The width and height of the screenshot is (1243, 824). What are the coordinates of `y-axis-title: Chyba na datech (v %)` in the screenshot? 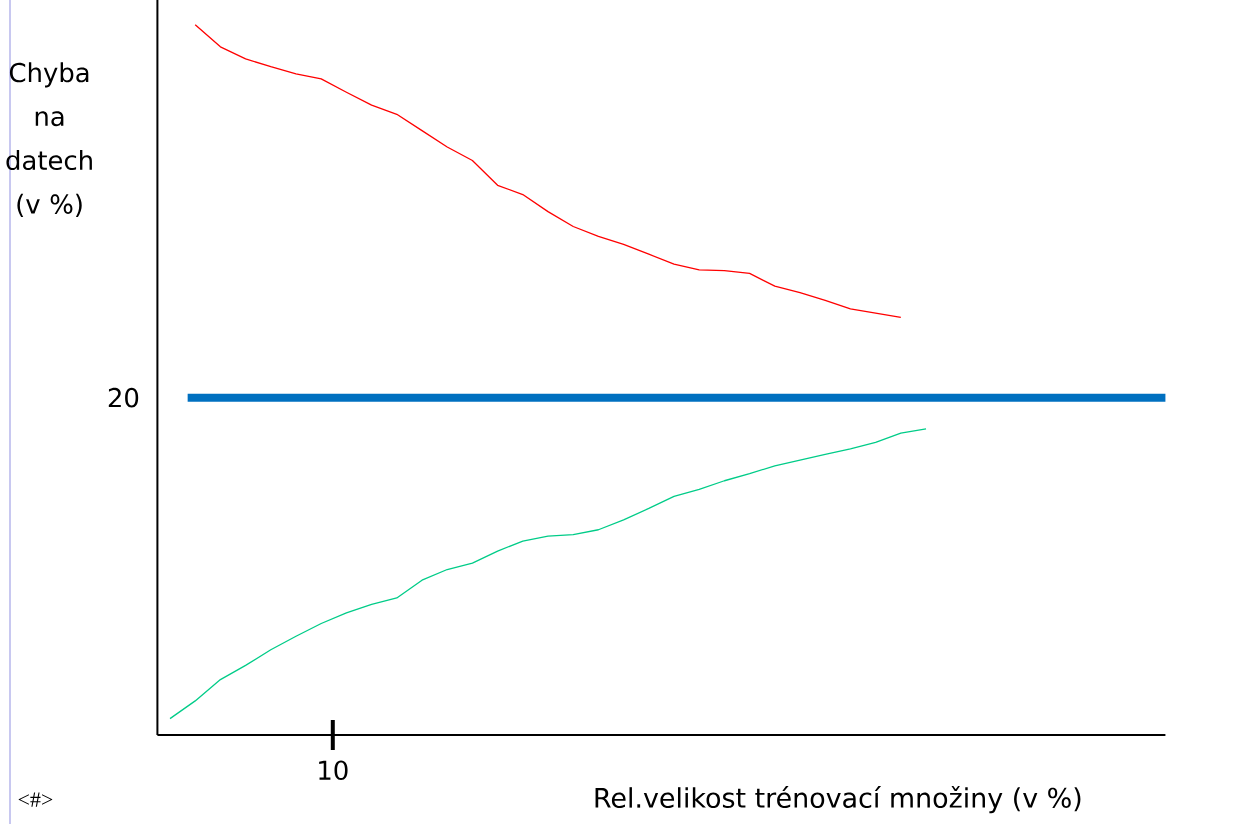 It's located at (49, 139).